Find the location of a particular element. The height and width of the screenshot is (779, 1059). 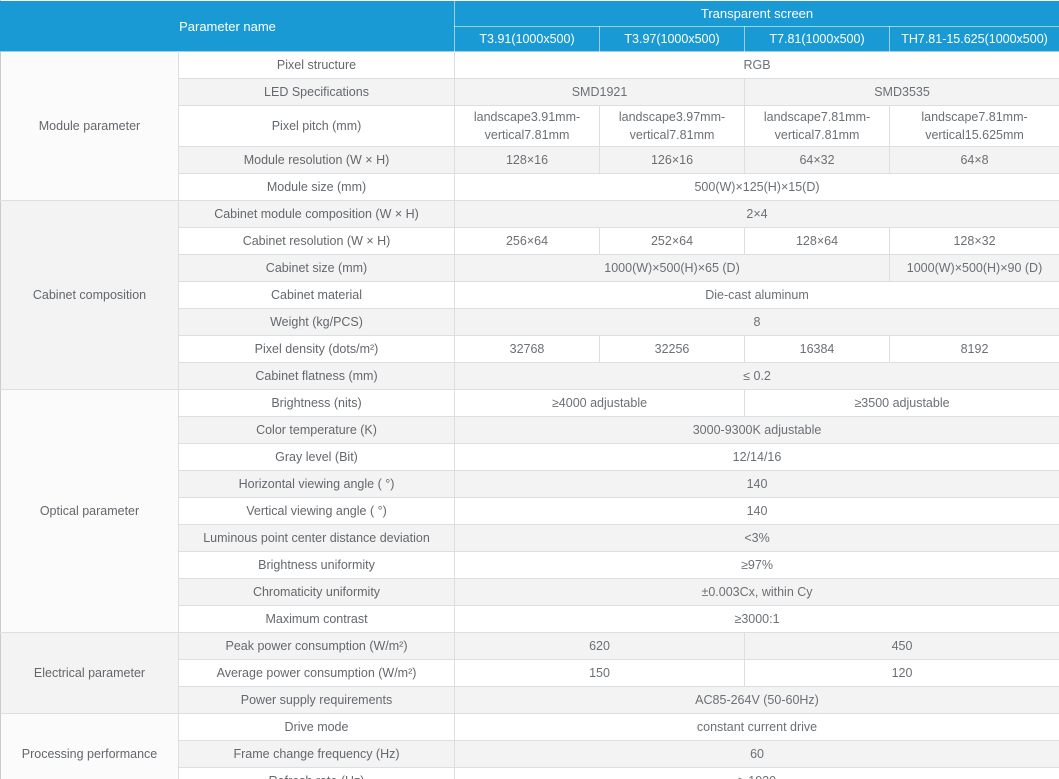

value-cell: 8 is located at coordinates (756, 322).